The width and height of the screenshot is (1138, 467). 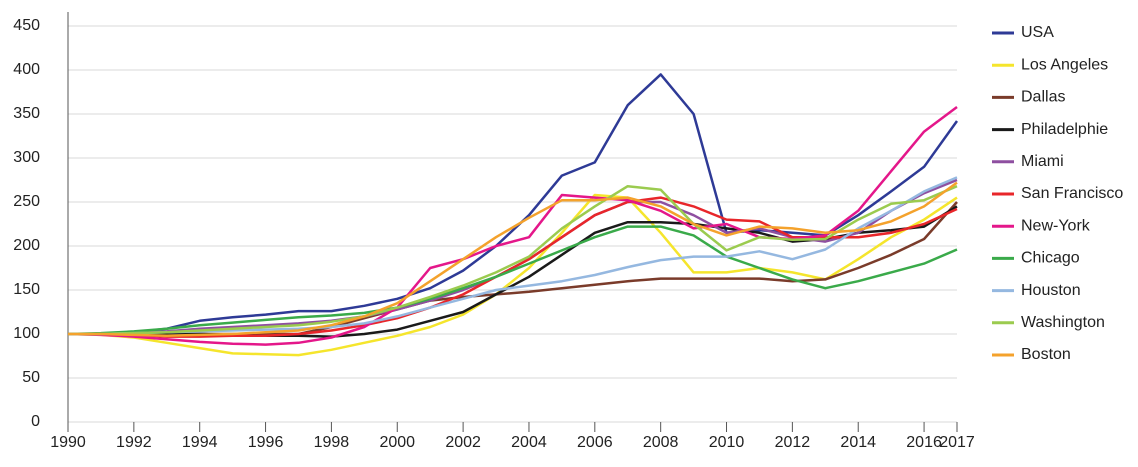 What do you see at coordinates (1051, 290) in the screenshot?
I see `legend-label: Houston` at bounding box center [1051, 290].